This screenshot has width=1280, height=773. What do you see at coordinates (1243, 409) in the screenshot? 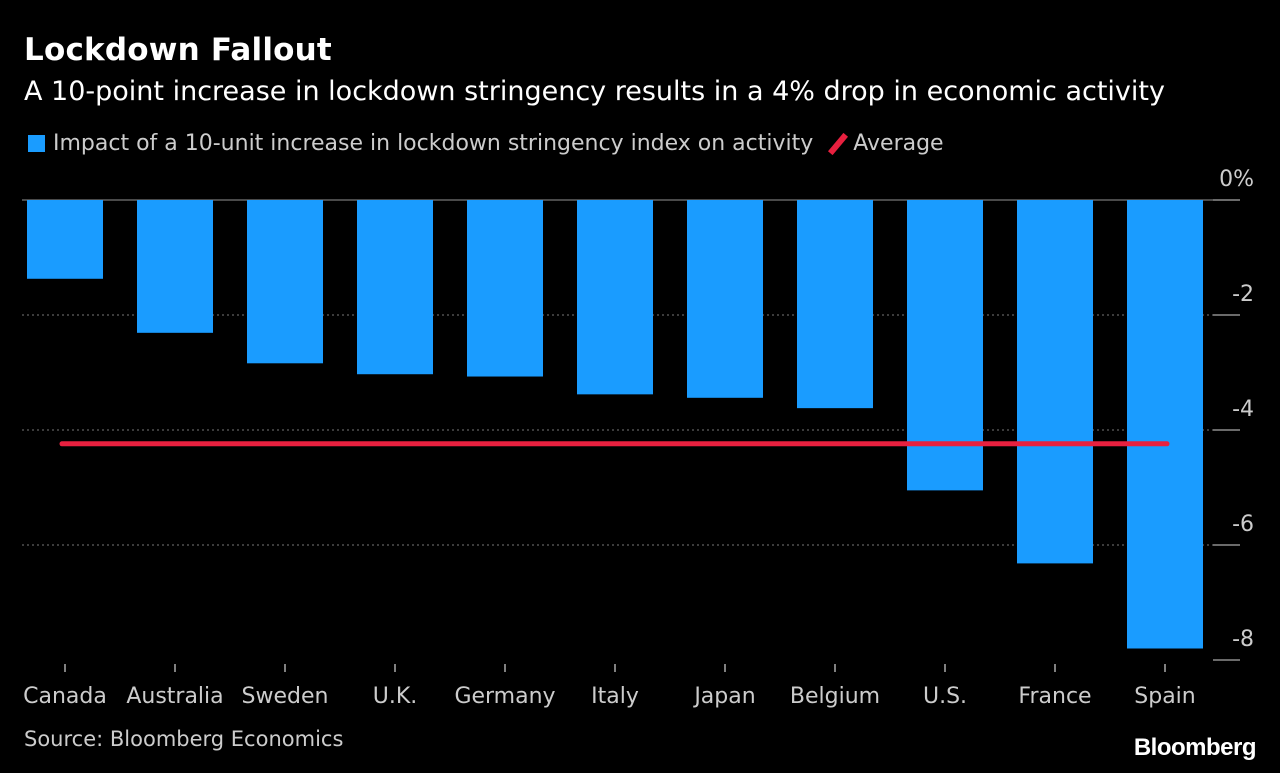
I see `y-tick-label: -4` at bounding box center [1243, 409].